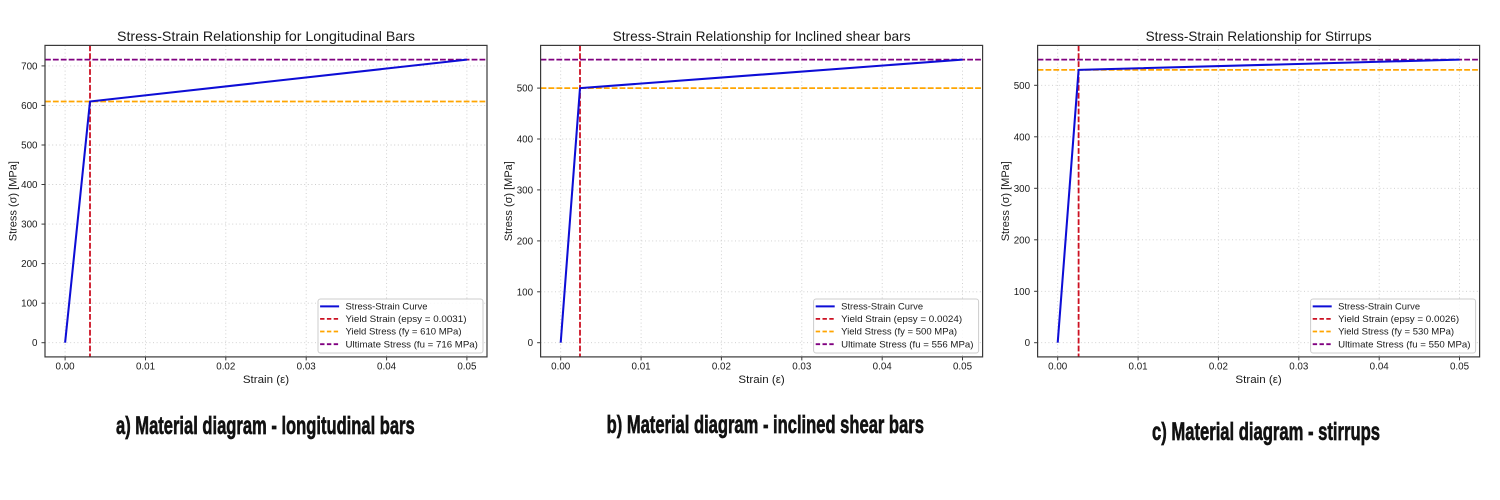 This screenshot has height=500, width=1500. What do you see at coordinates (907, 344) in the screenshot?
I see `svg-text: Ultimate Stress (fu = 556 MPa)` at bounding box center [907, 344].